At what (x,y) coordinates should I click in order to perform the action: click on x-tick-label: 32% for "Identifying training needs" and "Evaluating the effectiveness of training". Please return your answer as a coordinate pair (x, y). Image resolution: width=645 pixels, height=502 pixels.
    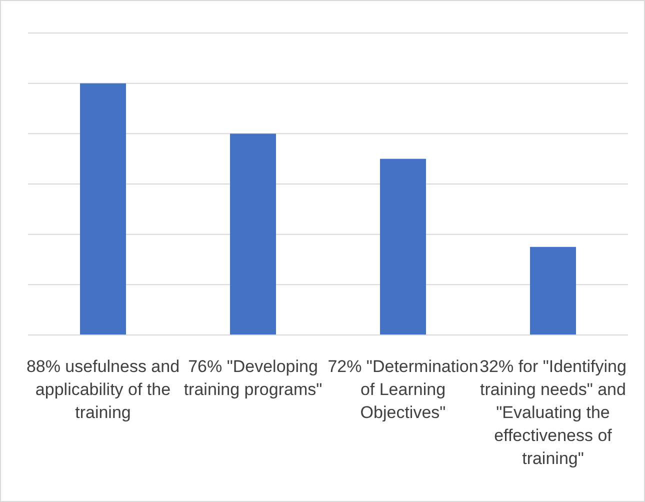
    Looking at the image, I should click on (553, 412).